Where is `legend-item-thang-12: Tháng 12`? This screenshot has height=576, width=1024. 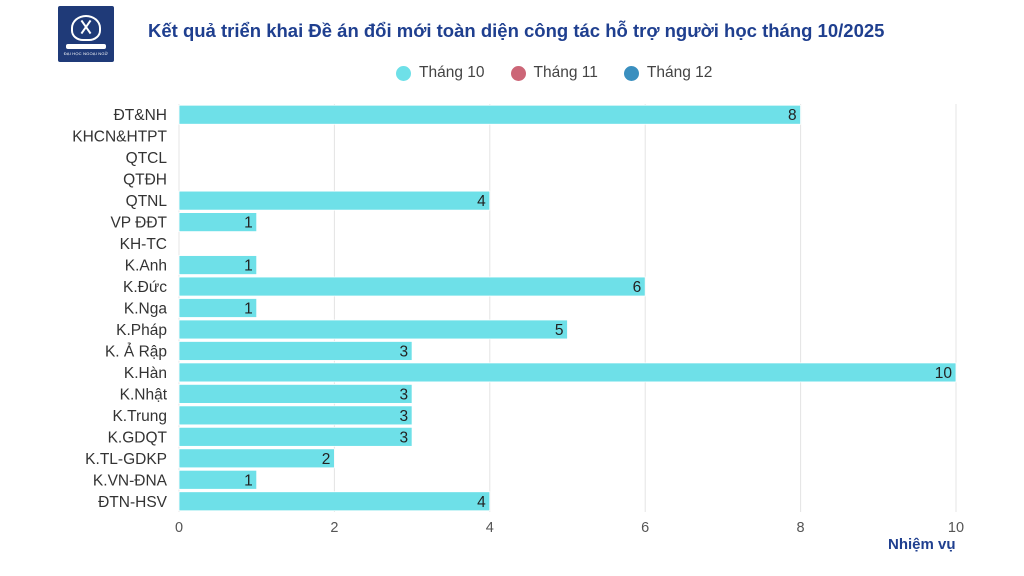
legend-item-thang-12: Tháng 12 is located at coordinates (668, 73).